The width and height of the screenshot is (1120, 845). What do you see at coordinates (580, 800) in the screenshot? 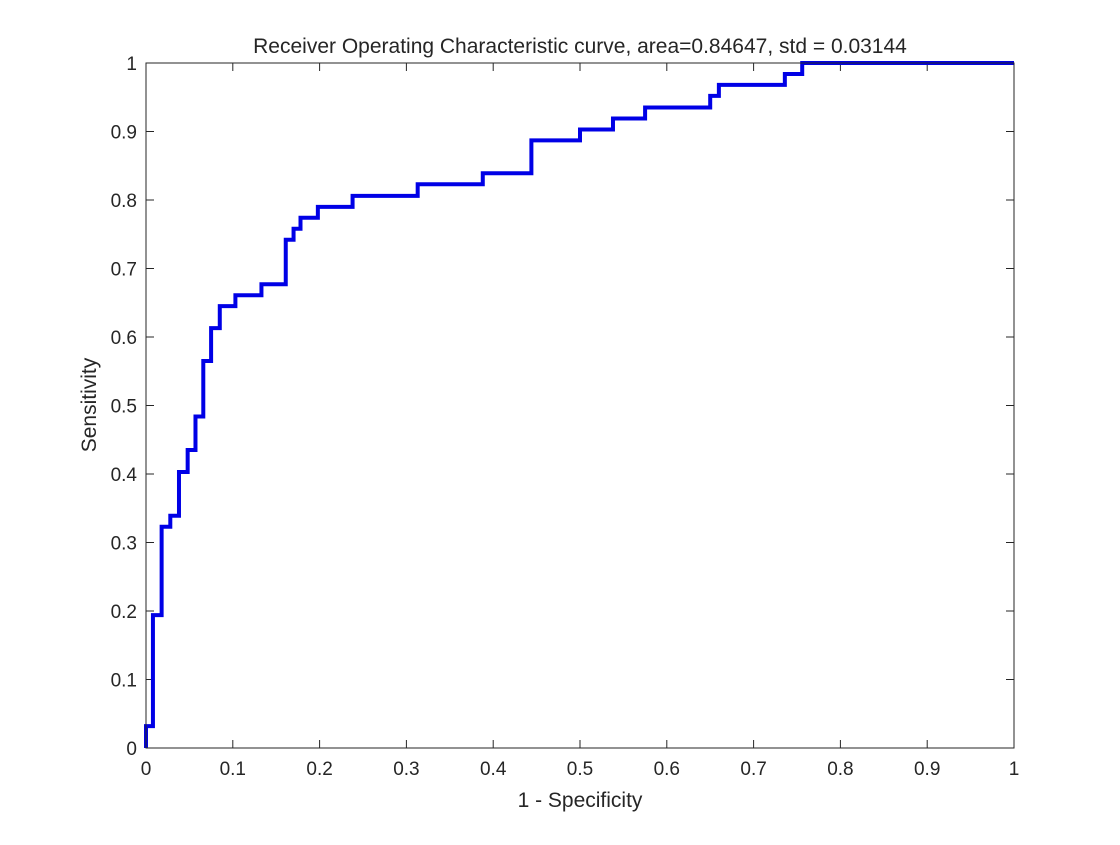
I see `x-axis-label: 1 - Specificity` at bounding box center [580, 800].